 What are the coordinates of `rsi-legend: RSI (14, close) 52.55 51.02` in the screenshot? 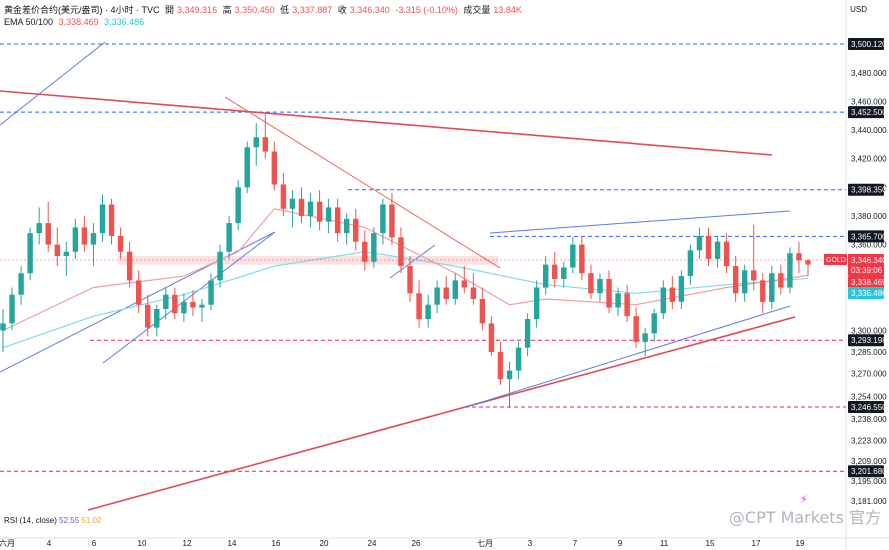 It's located at (52, 520).